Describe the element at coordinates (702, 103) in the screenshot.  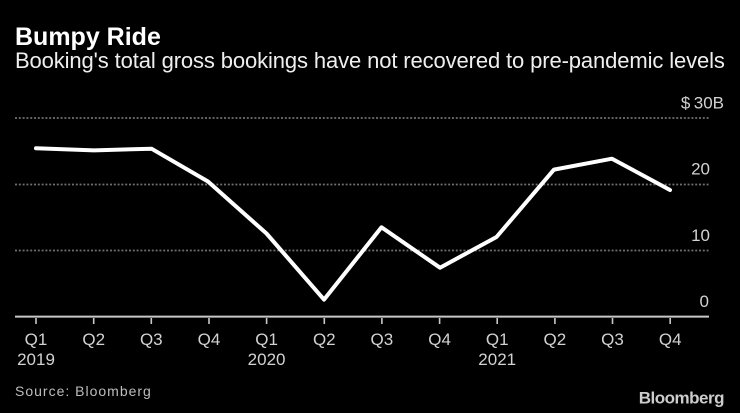
I see `svg-text: $ 30B` at that location.